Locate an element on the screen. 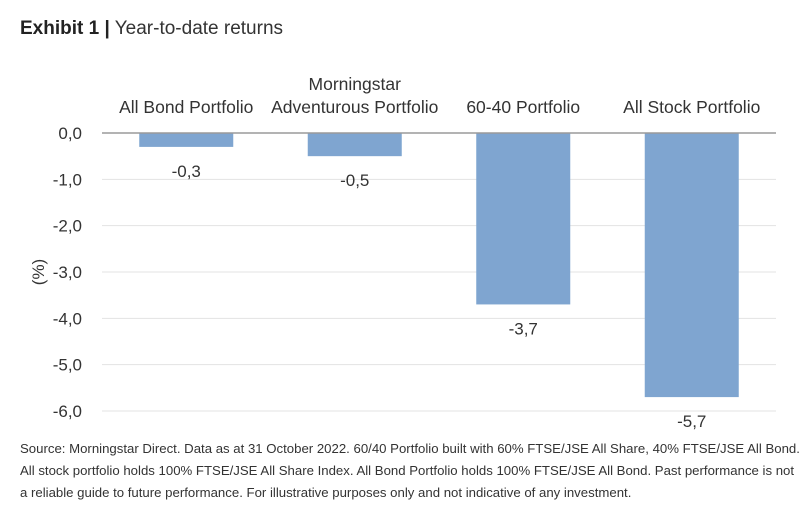 This screenshot has height=517, width=808. y-tick-label: -1,0 is located at coordinates (67, 179).